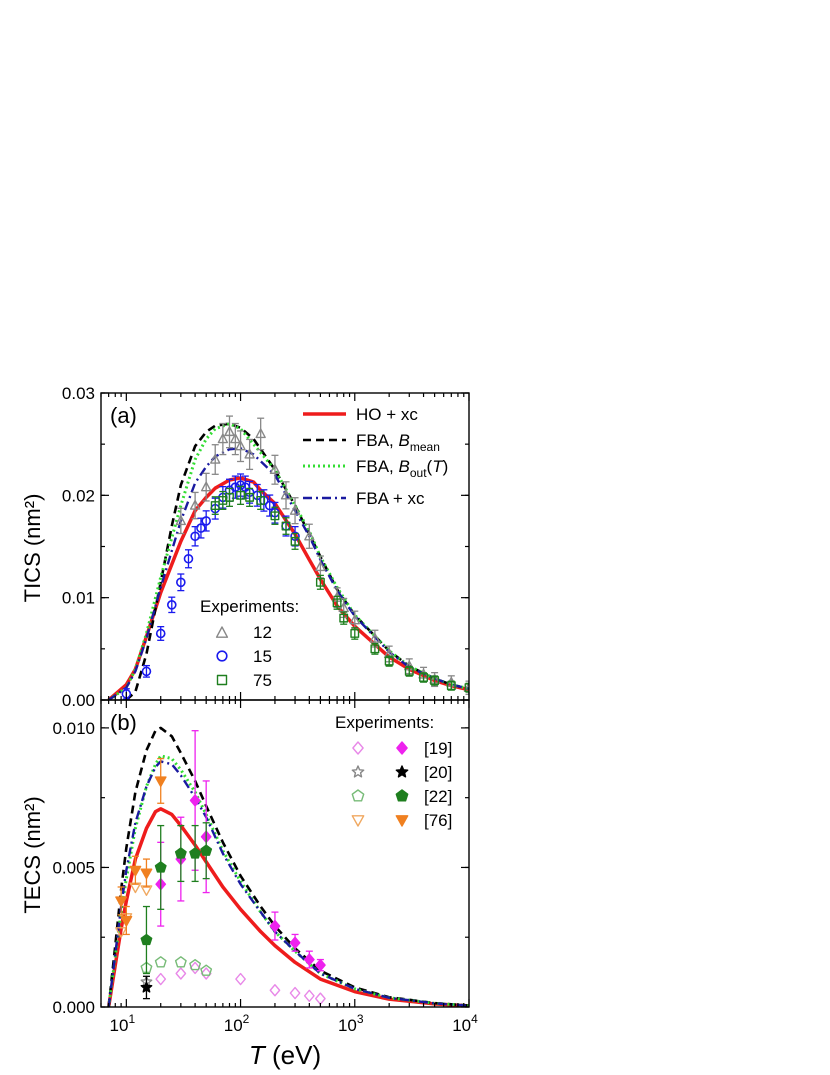 The height and width of the screenshot is (1075, 830). Describe the element at coordinates (351, 1023) in the screenshot. I see `x-tick-label: 10³` at that location.